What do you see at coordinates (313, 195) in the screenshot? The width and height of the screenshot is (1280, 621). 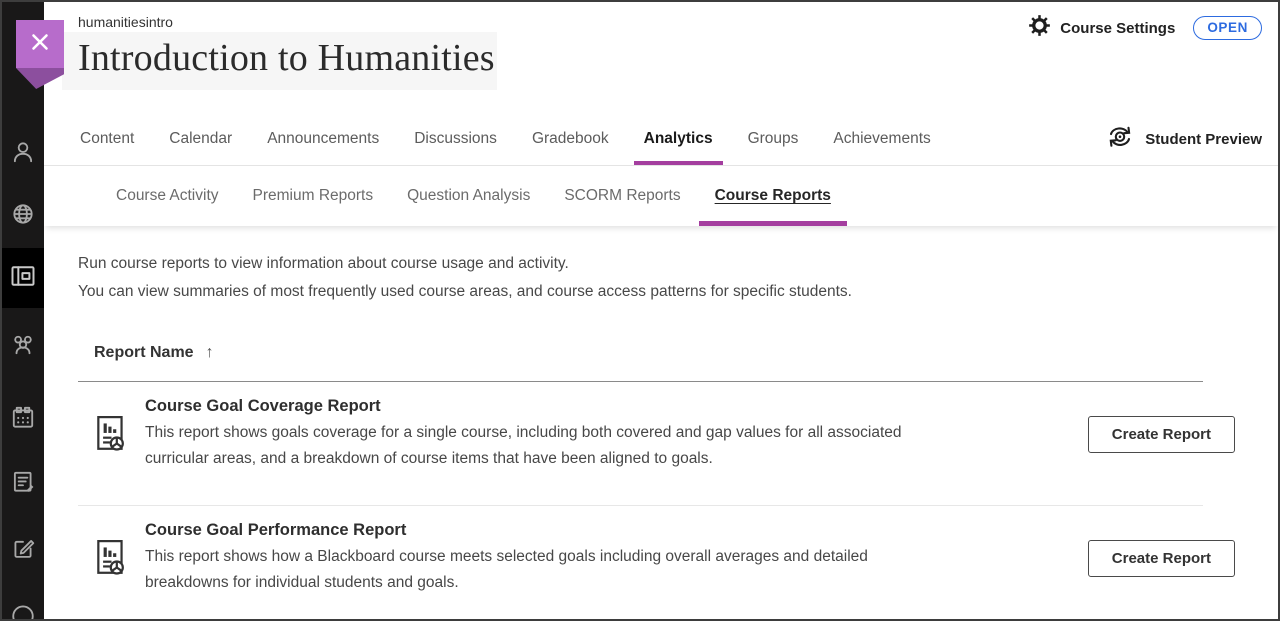 I see `subtab-premium-reports: Premium Reports` at bounding box center [313, 195].